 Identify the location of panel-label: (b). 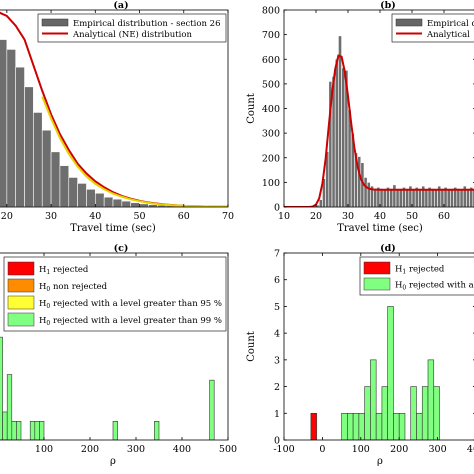
(388, 5).